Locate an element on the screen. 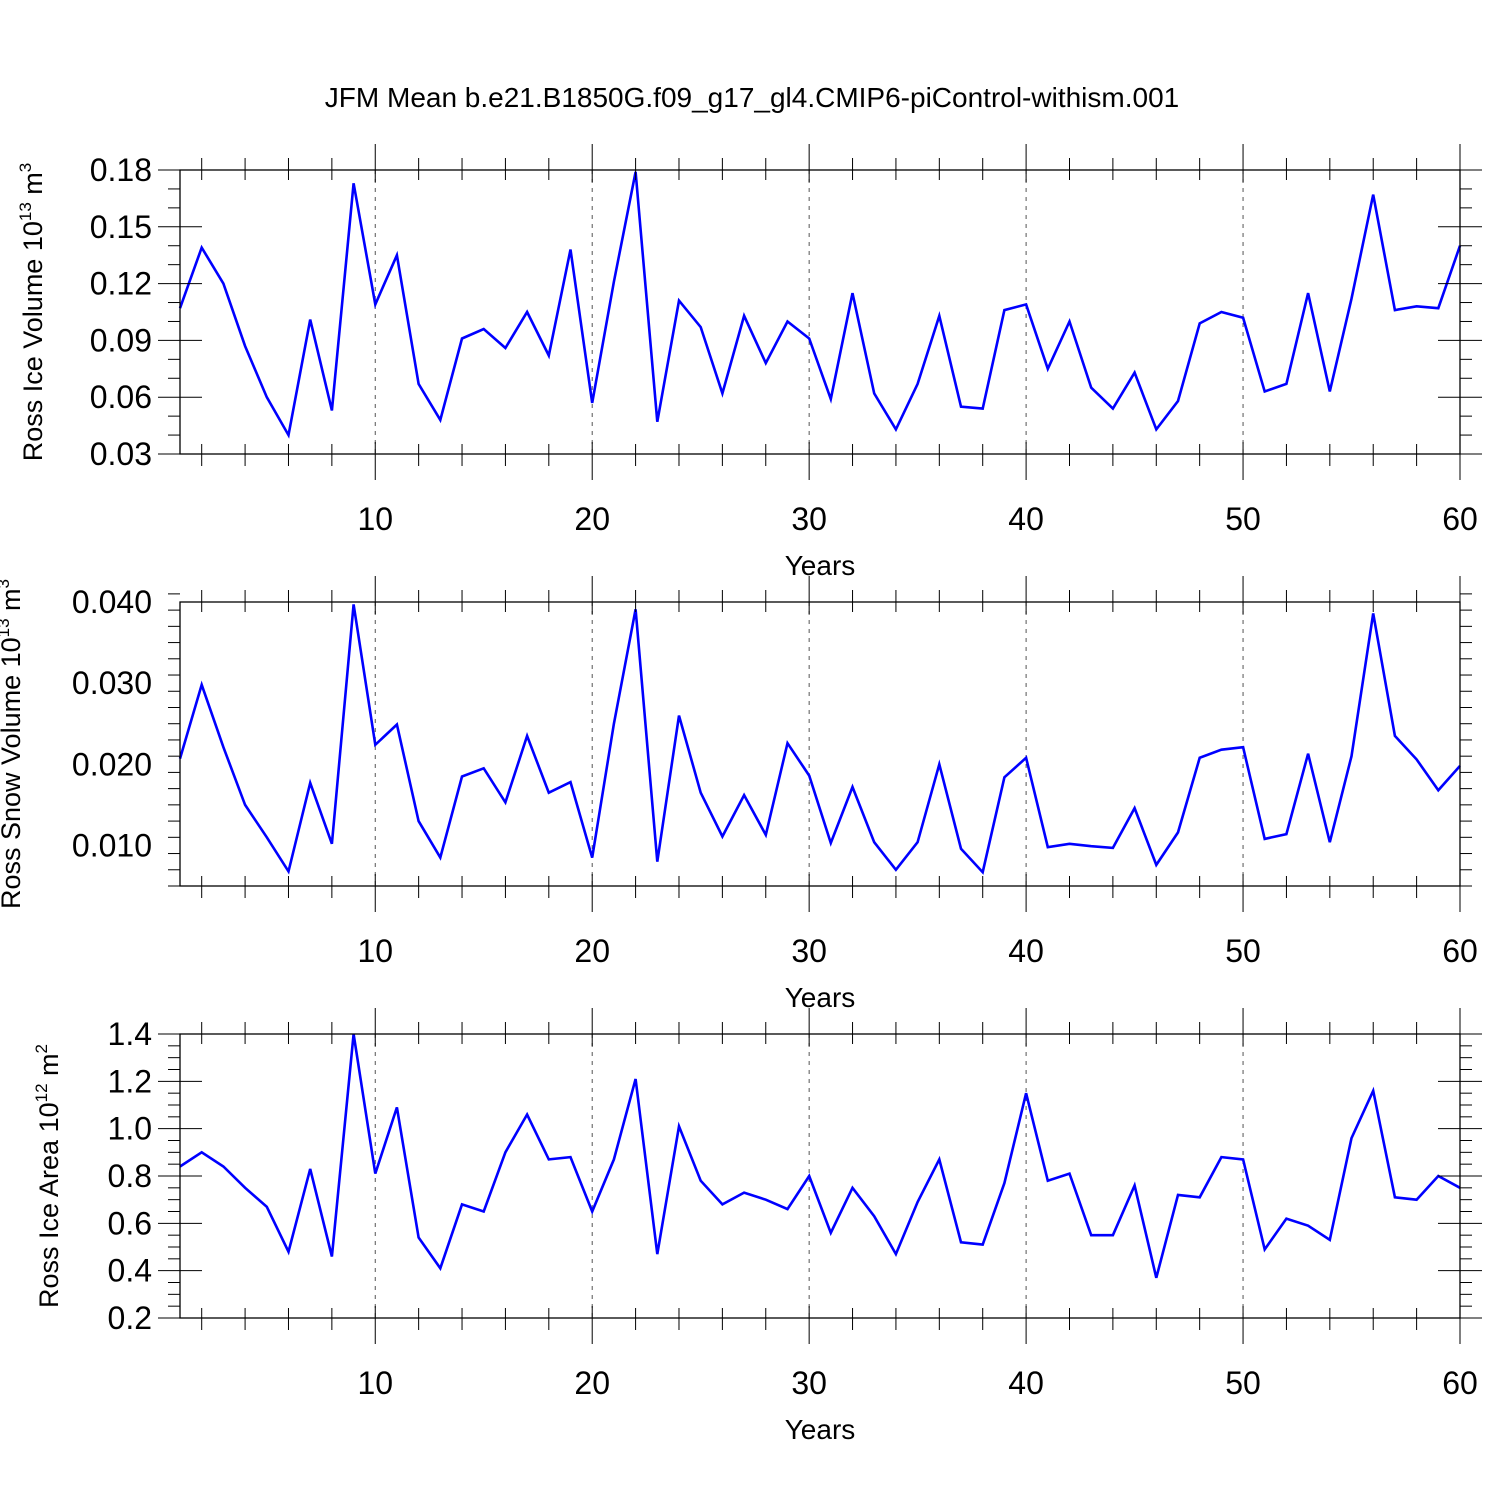 This screenshot has width=1500, height=1500. y-tick-label-1.0: 1.0 is located at coordinates (130, 1129).